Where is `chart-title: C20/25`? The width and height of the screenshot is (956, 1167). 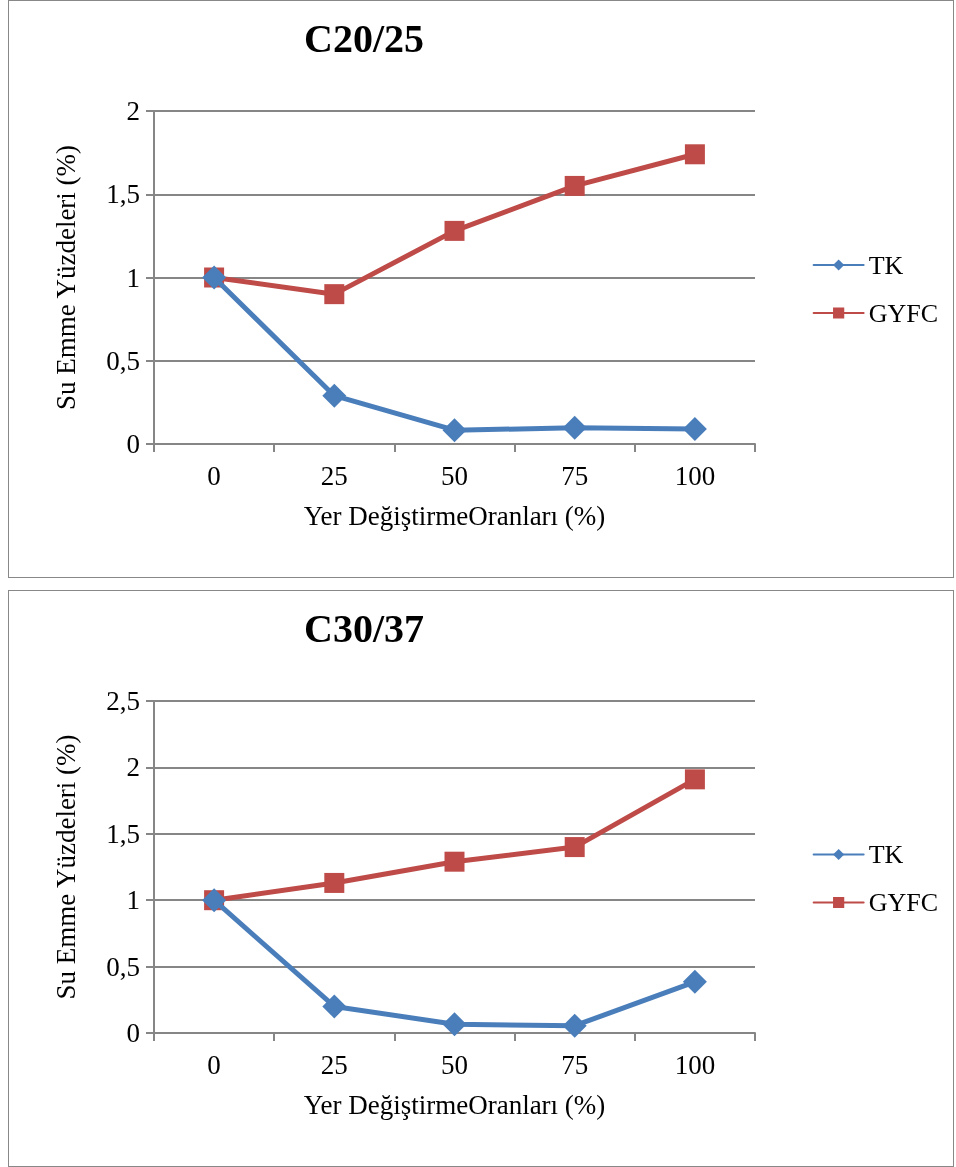
chart-title: C20/25 is located at coordinates (364, 38).